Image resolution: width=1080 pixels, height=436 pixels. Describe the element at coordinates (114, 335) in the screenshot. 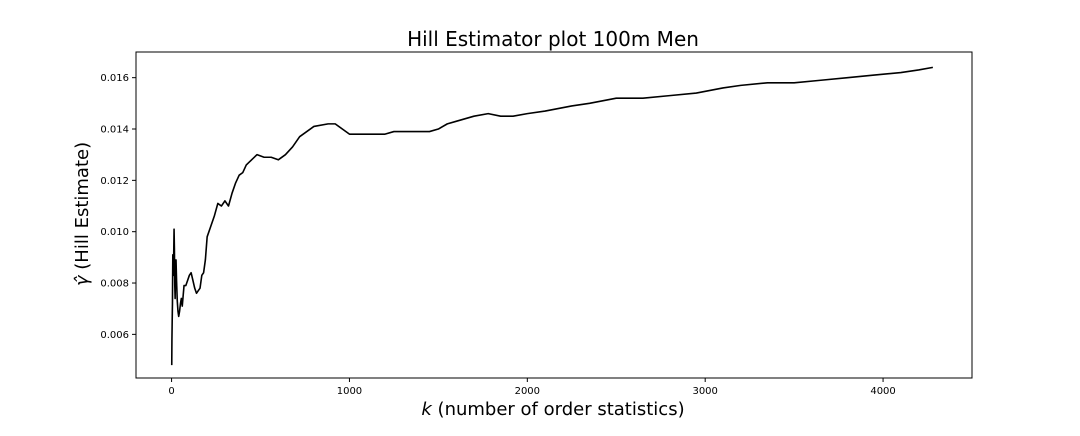

I see `y-tick-label: 0.006` at that location.